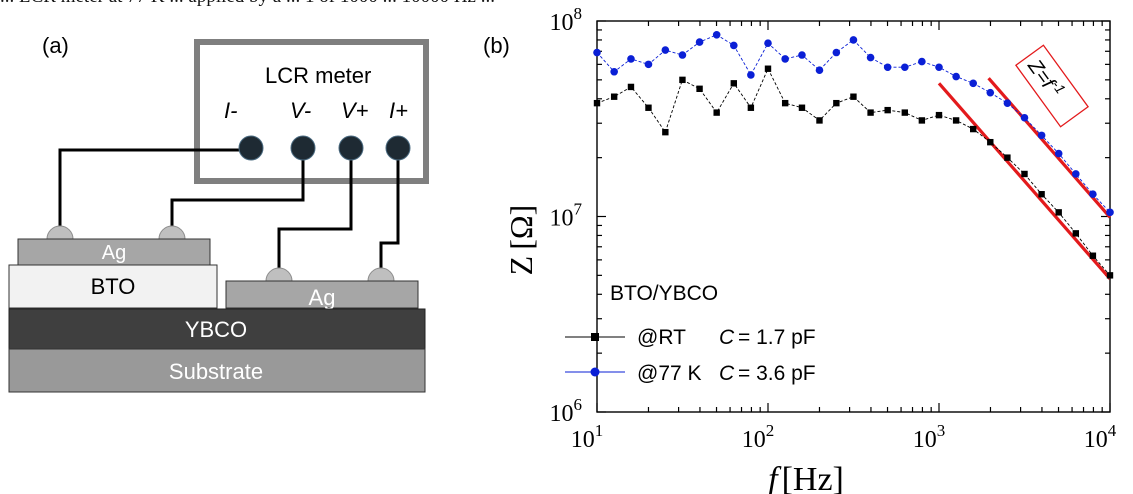 The height and width of the screenshot is (494, 1133). What do you see at coordinates (220, 253) in the screenshot?
I see `contact-bumps` at bounding box center [220, 253].